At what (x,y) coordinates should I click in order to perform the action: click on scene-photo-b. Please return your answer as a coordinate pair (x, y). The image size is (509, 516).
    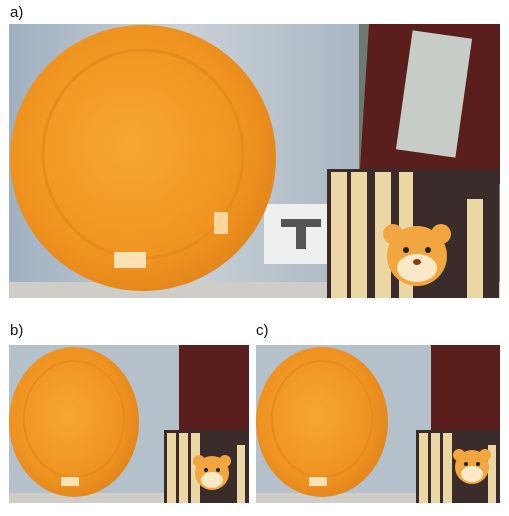
    Looking at the image, I should click on (129, 424).